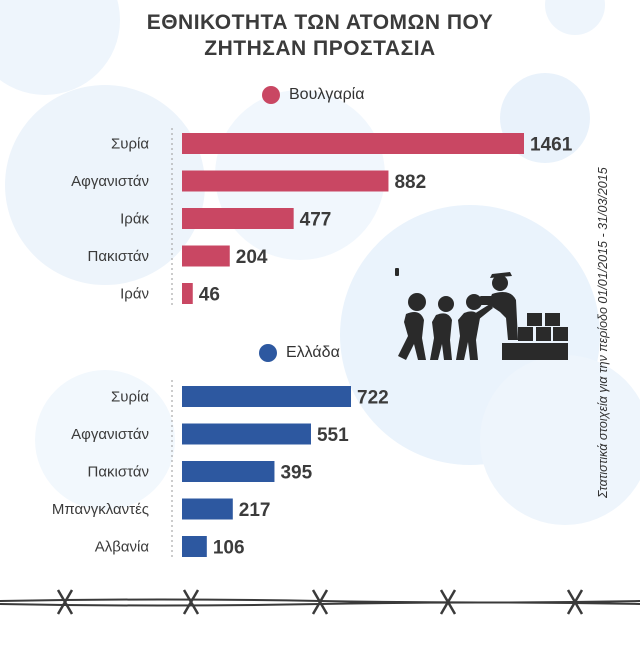 This screenshot has width=640, height=649. Describe the element at coordinates (110, 181) in the screenshot. I see `bulgaria-category-label: Αφγανιστάν` at that location.